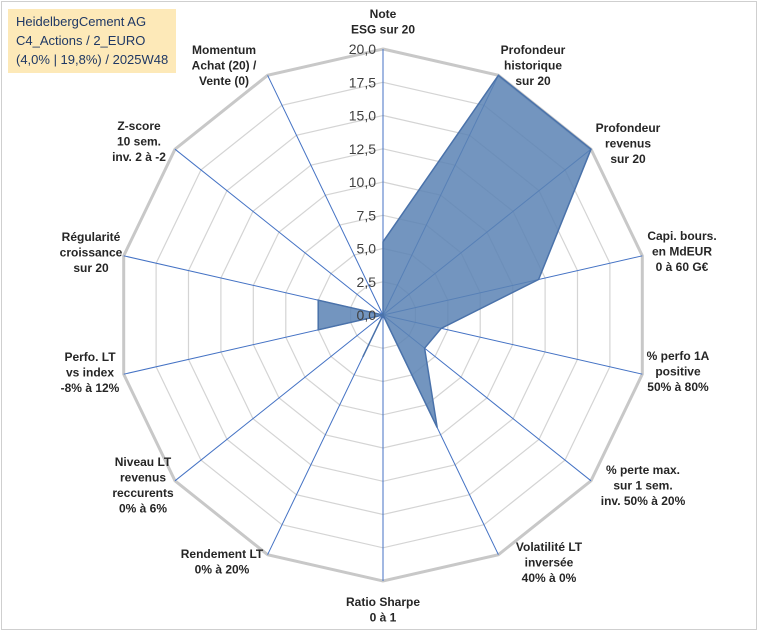  I want to click on tick-label-6: 15,0, so click(362, 116).